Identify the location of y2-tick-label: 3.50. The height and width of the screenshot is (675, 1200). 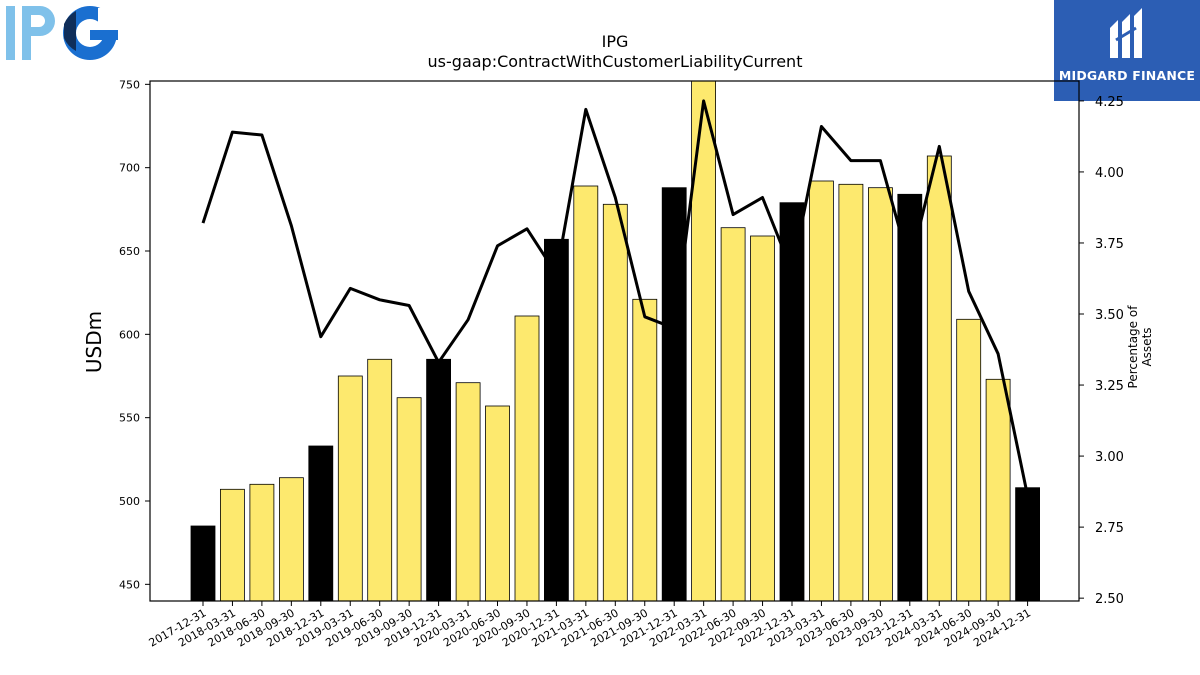
(1109, 315).